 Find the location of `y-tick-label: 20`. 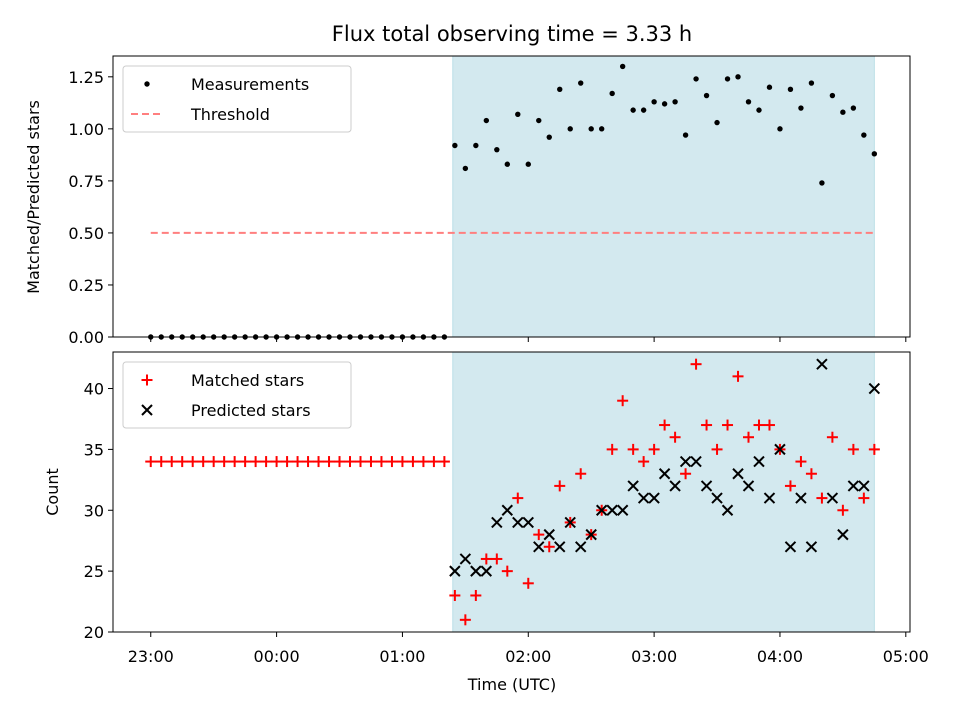

y-tick-label: 20 is located at coordinates (94, 632).